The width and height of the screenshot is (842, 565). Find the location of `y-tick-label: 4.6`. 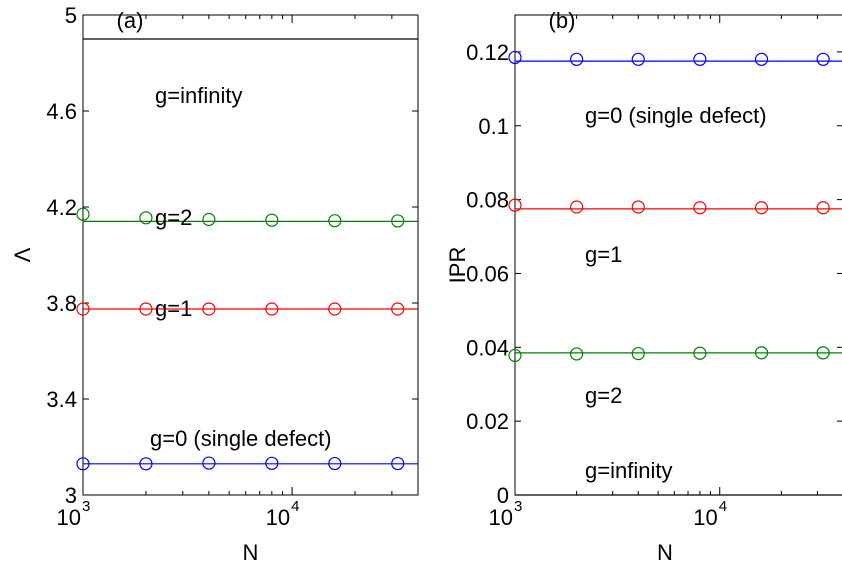

y-tick-label: 4.6 is located at coordinates (61, 111).